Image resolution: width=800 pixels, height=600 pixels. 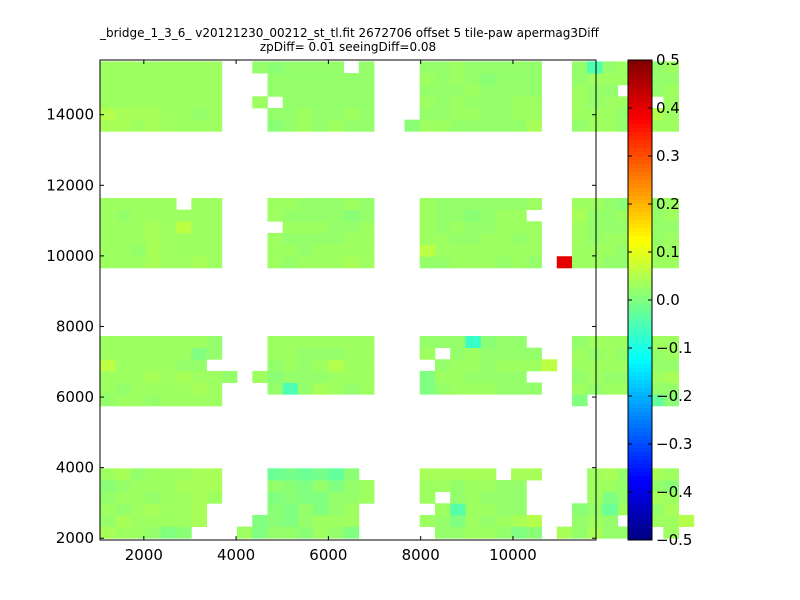 What do you see at coordinates (513, 555) in the screenshot?
I see `x-tick-label: 10000` at bounding box center [513, 555].